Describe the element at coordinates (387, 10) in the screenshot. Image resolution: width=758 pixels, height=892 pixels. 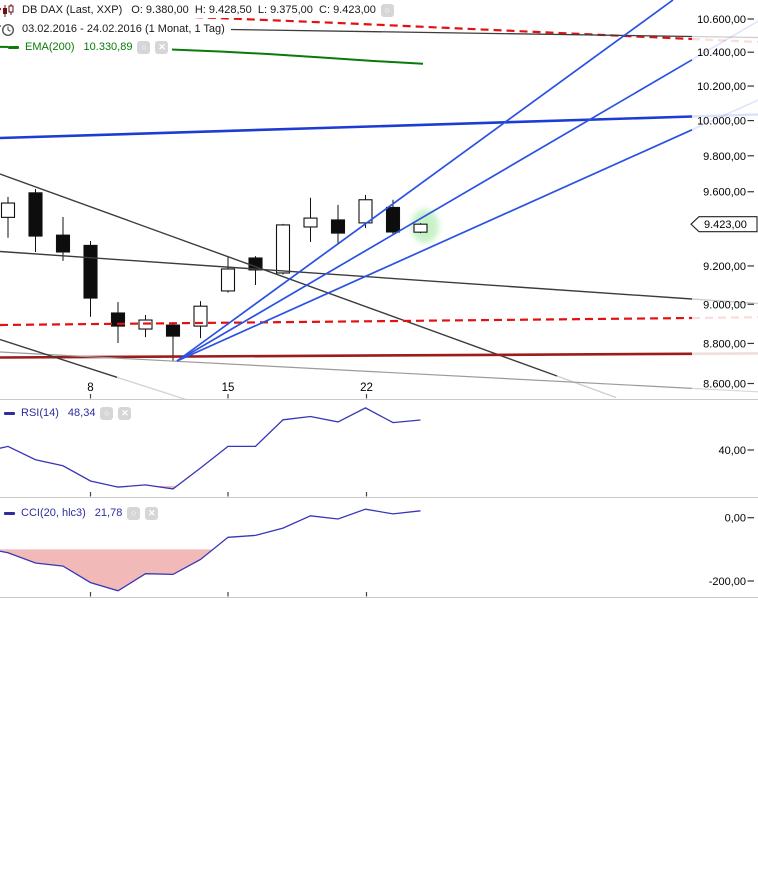
I see `legend-settings-icon: ○` at that location.